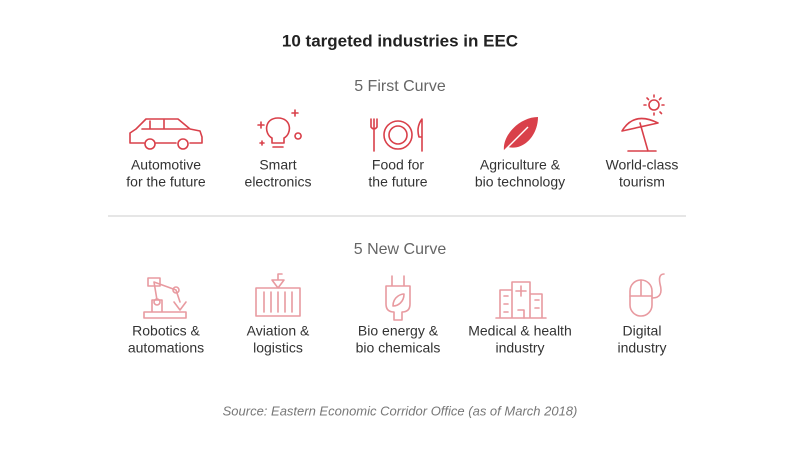 The height and width of the screenshot is (450, 800). What do you see at coordinates (520, 165) in the screenshot?
I see `item-label: Agriculture &` at bounding box center [520, 165].